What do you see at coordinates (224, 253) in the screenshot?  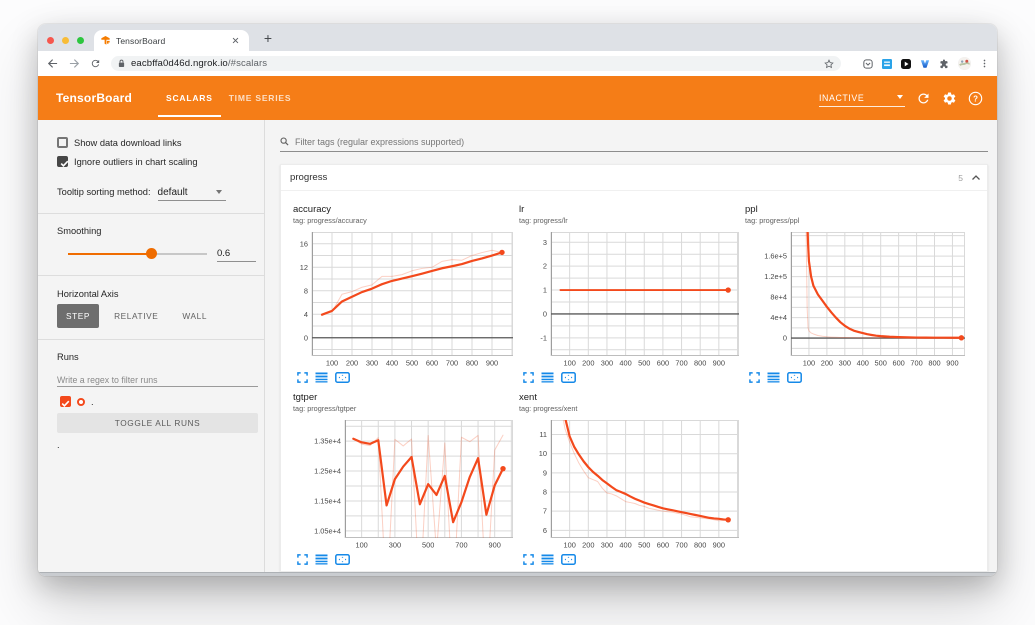 I see `smoothing-value: 0.6` at bounding box center [224, 253].